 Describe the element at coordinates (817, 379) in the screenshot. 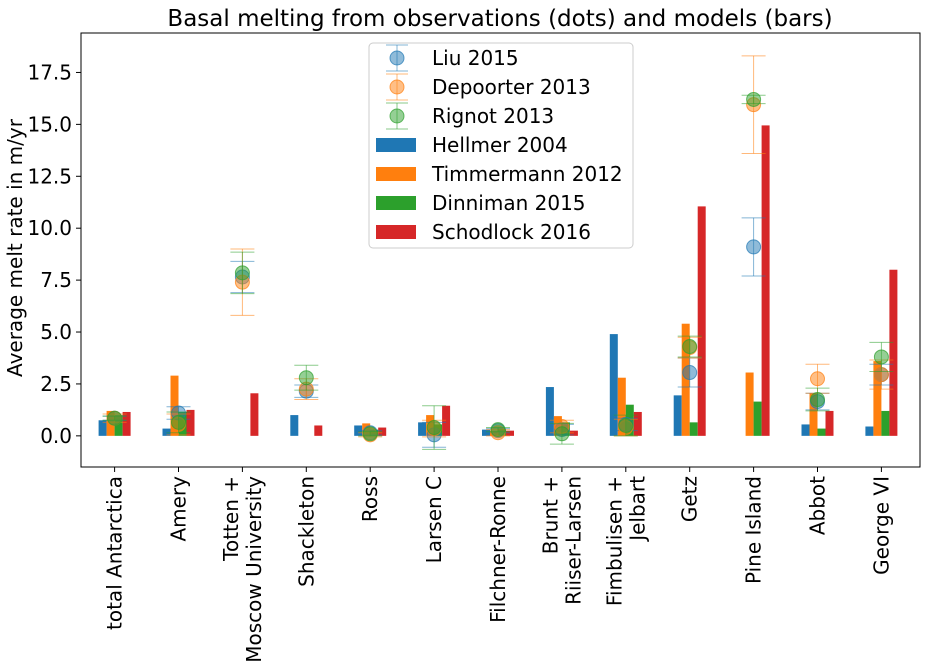

I see `point-depoorter-2013` at that location.